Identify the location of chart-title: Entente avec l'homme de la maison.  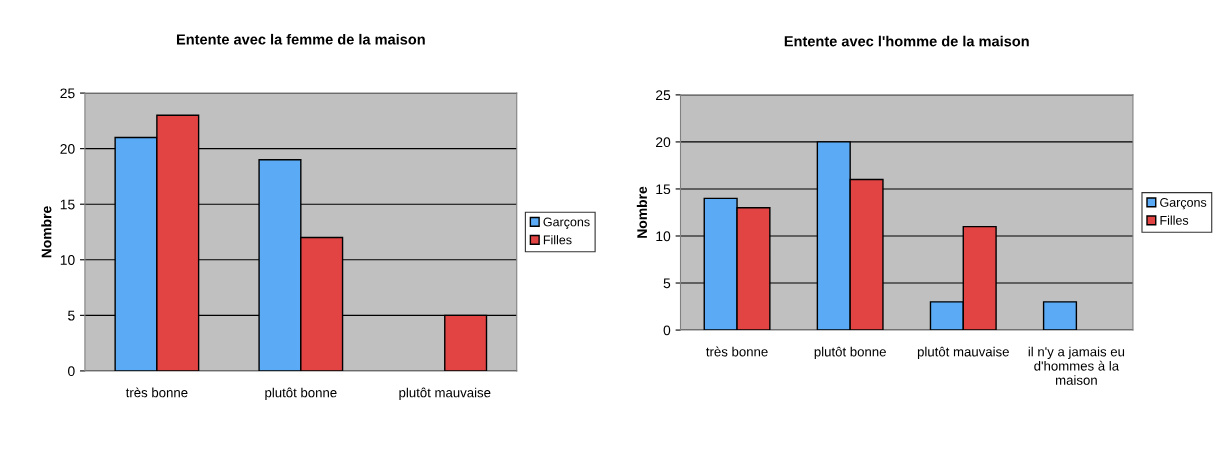
(906, 41).